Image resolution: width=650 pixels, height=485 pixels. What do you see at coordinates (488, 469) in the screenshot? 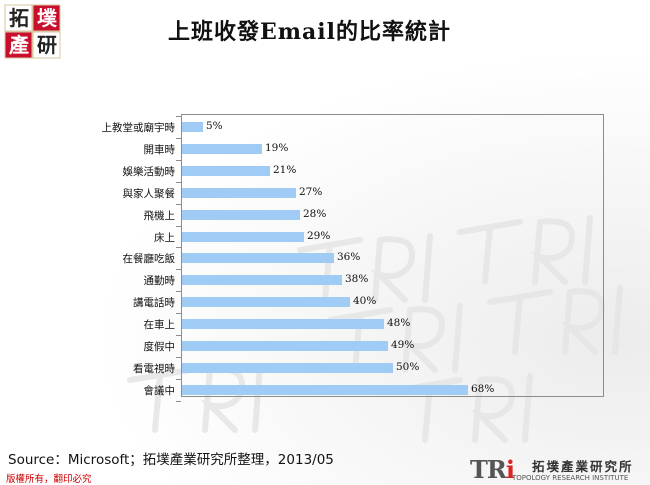
I see `brand-tri-letters: TR` at bounding box center [488, 469].